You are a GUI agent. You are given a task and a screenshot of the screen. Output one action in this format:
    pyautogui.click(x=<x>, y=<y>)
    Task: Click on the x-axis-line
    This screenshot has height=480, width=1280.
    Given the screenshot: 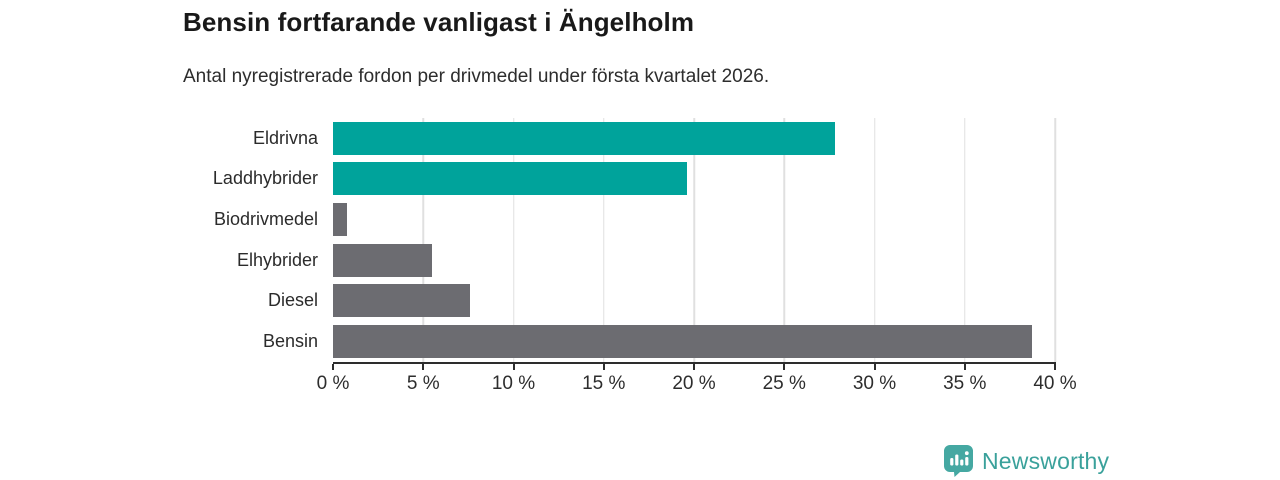 What is the action you would take?
    pyautogui.click(x=694, y=366)
    